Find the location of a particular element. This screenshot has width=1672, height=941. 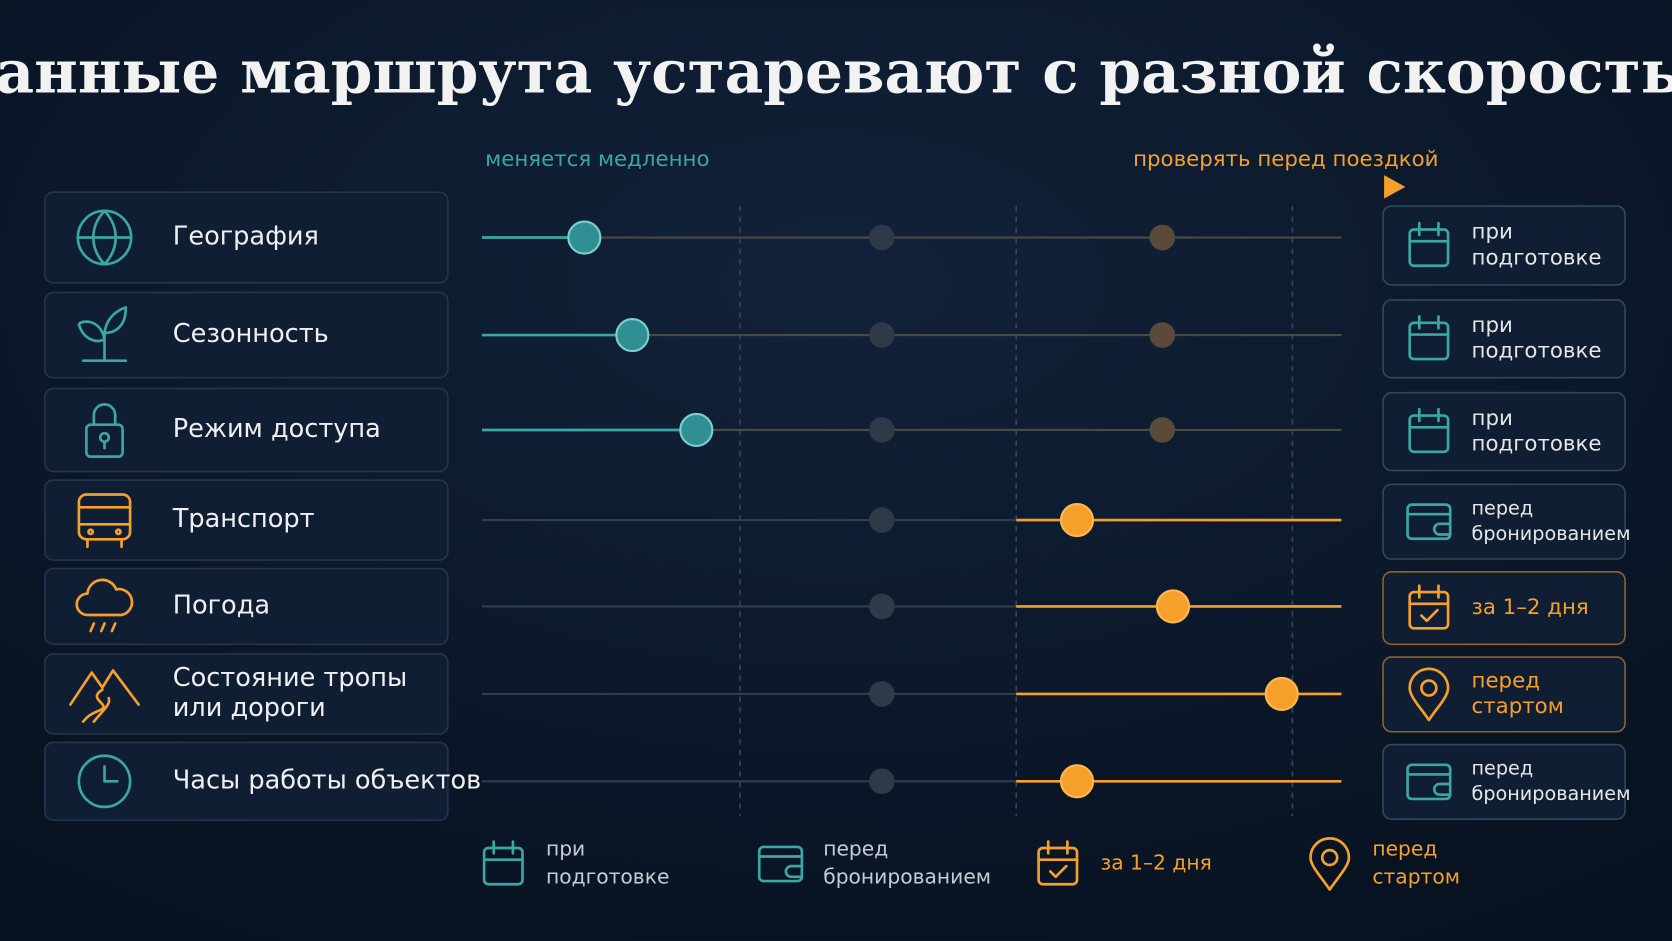

legend-label: подготовке is located at coordinates (607, 876).